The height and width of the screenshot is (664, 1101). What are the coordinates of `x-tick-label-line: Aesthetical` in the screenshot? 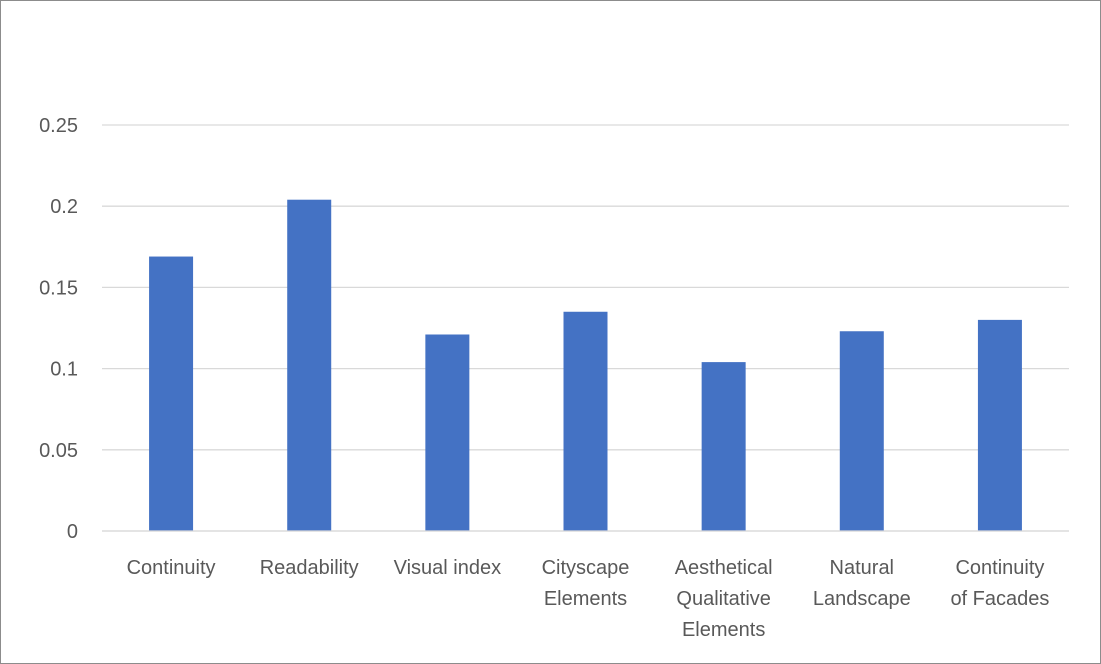 It's located at (724, 568).